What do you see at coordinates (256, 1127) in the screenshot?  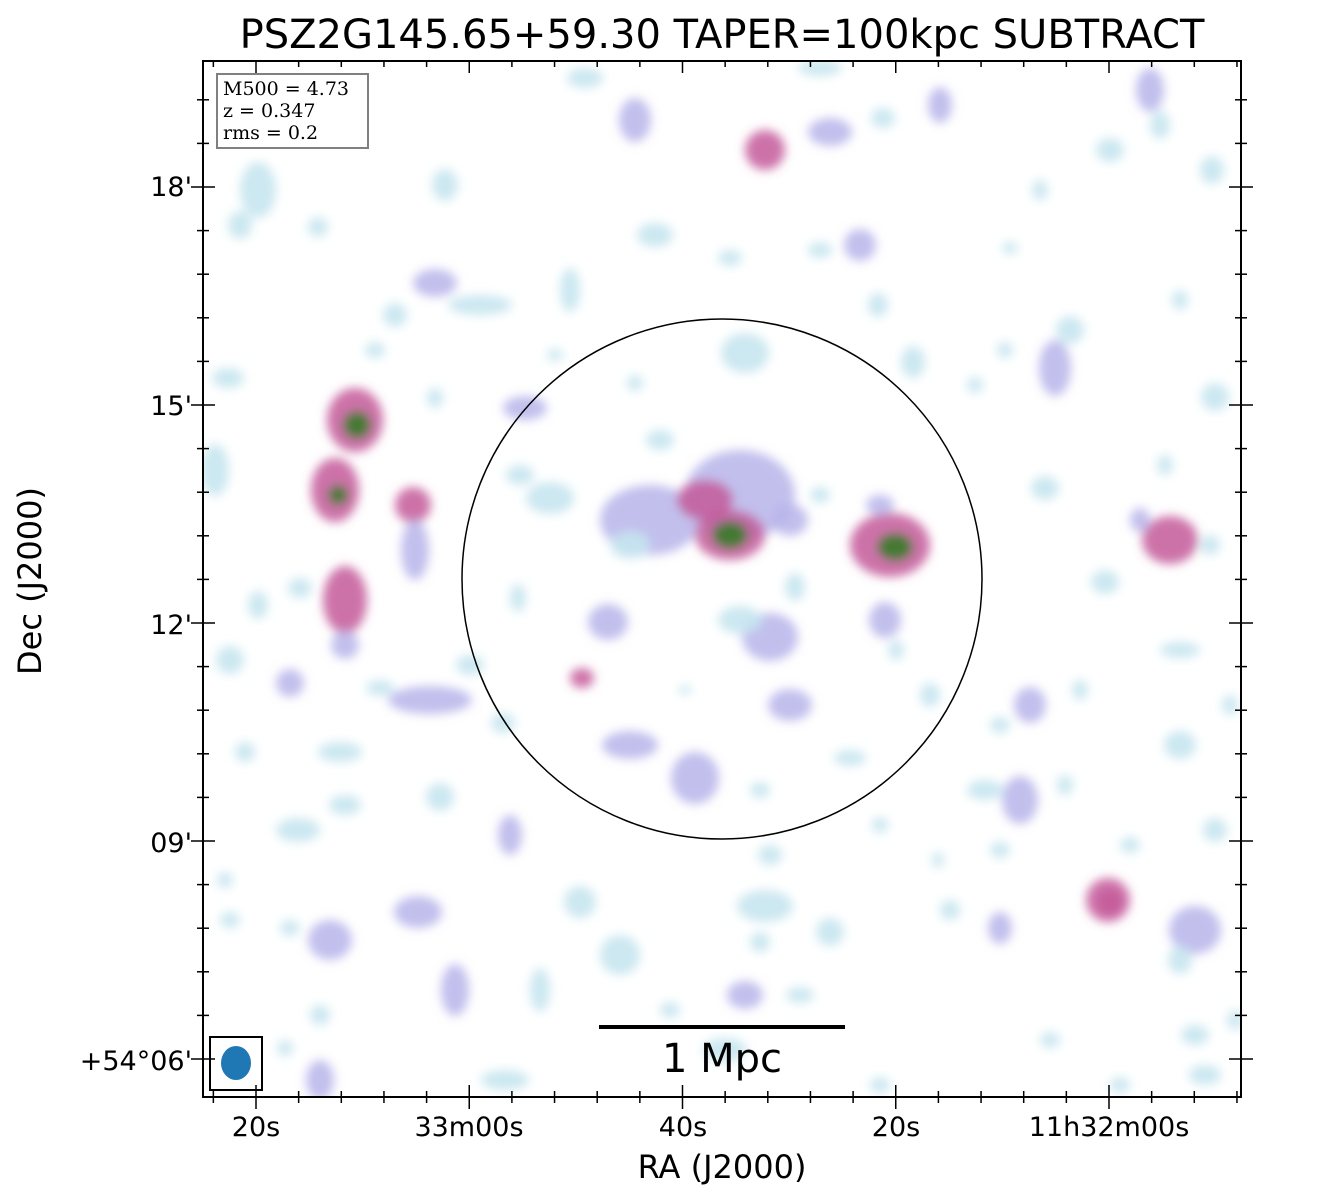 I see `x-tick-label-1: 20s` at bounding box center [256, 1127].